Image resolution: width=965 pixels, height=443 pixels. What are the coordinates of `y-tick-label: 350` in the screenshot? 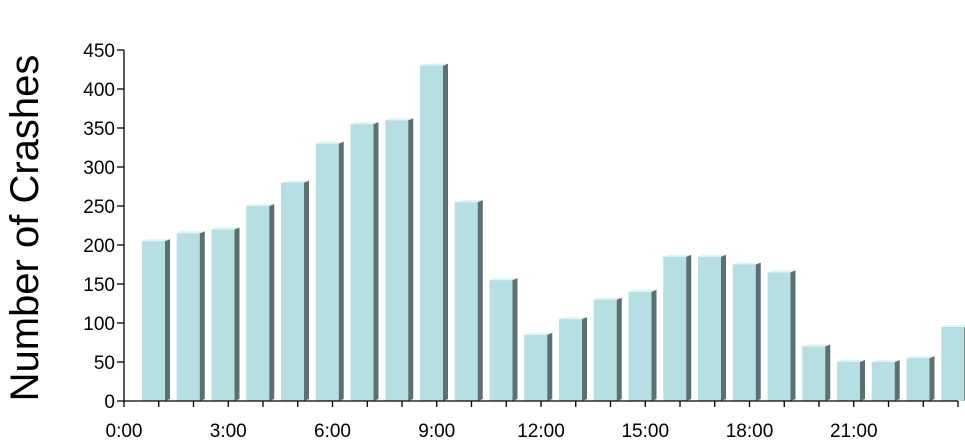 It's located at (99, 129).